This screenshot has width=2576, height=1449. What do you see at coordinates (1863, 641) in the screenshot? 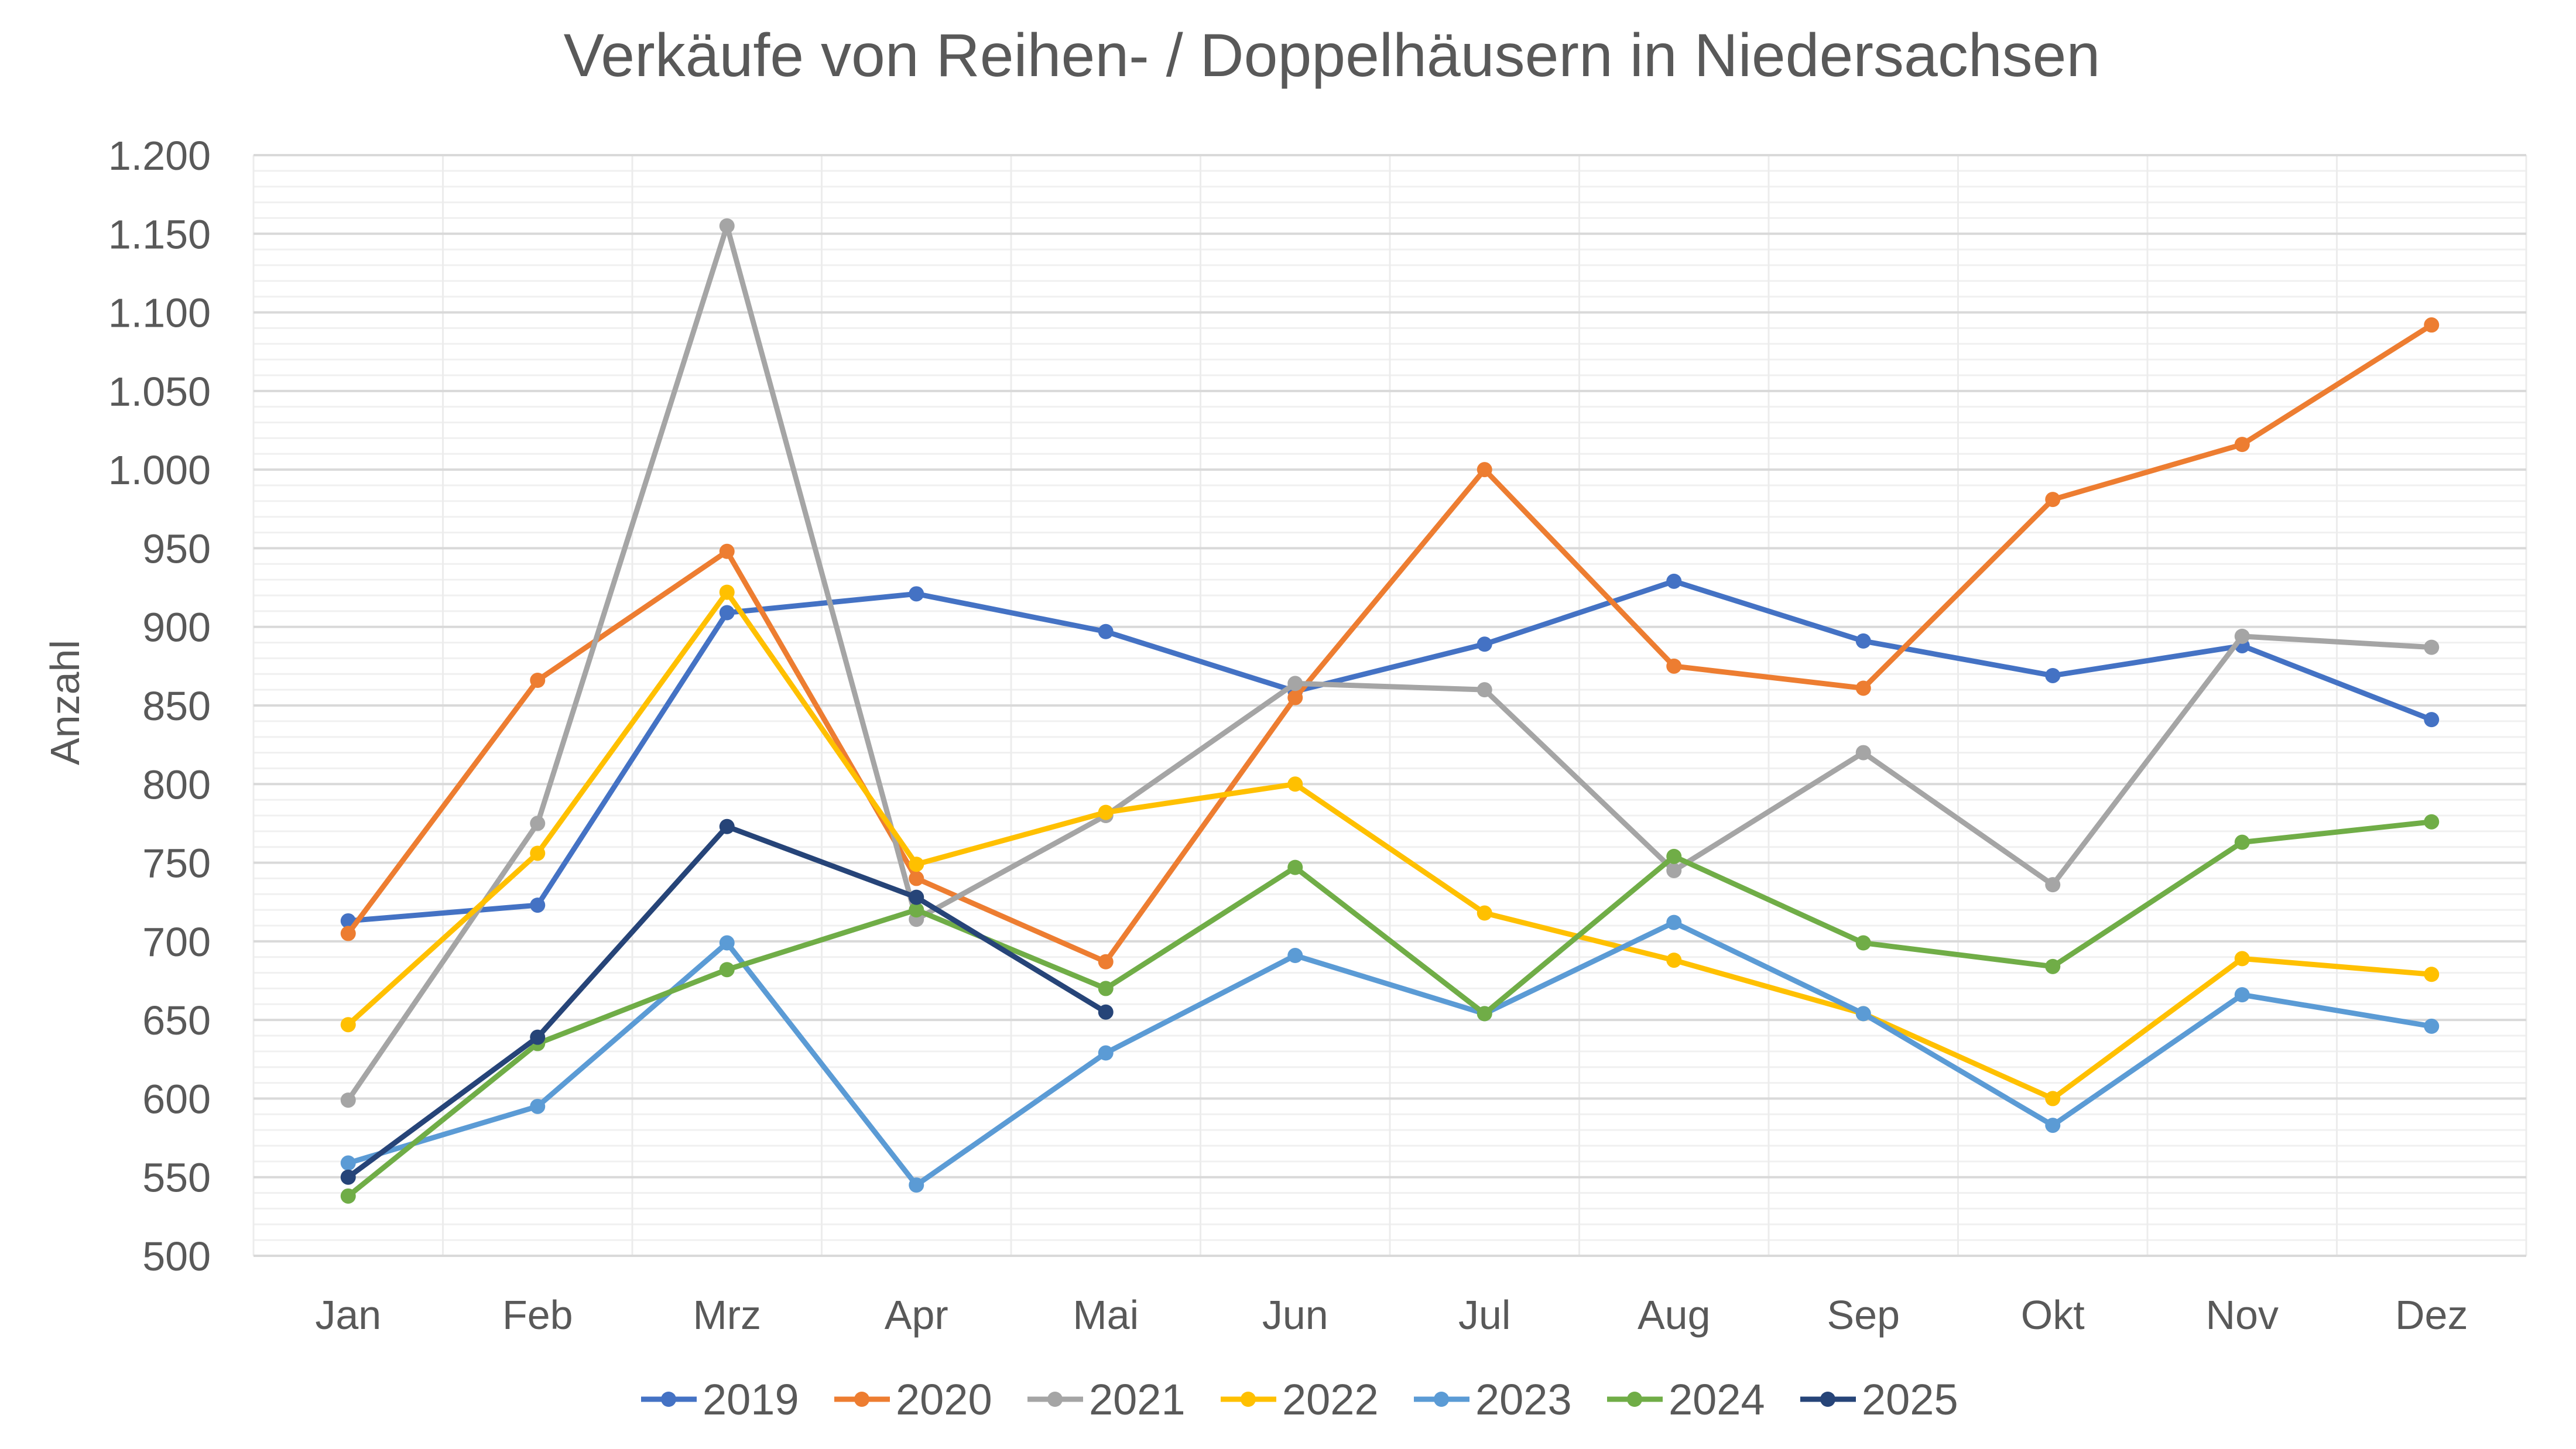
I see `data-point-2019-Sep` at bounding box center [1863, 641].